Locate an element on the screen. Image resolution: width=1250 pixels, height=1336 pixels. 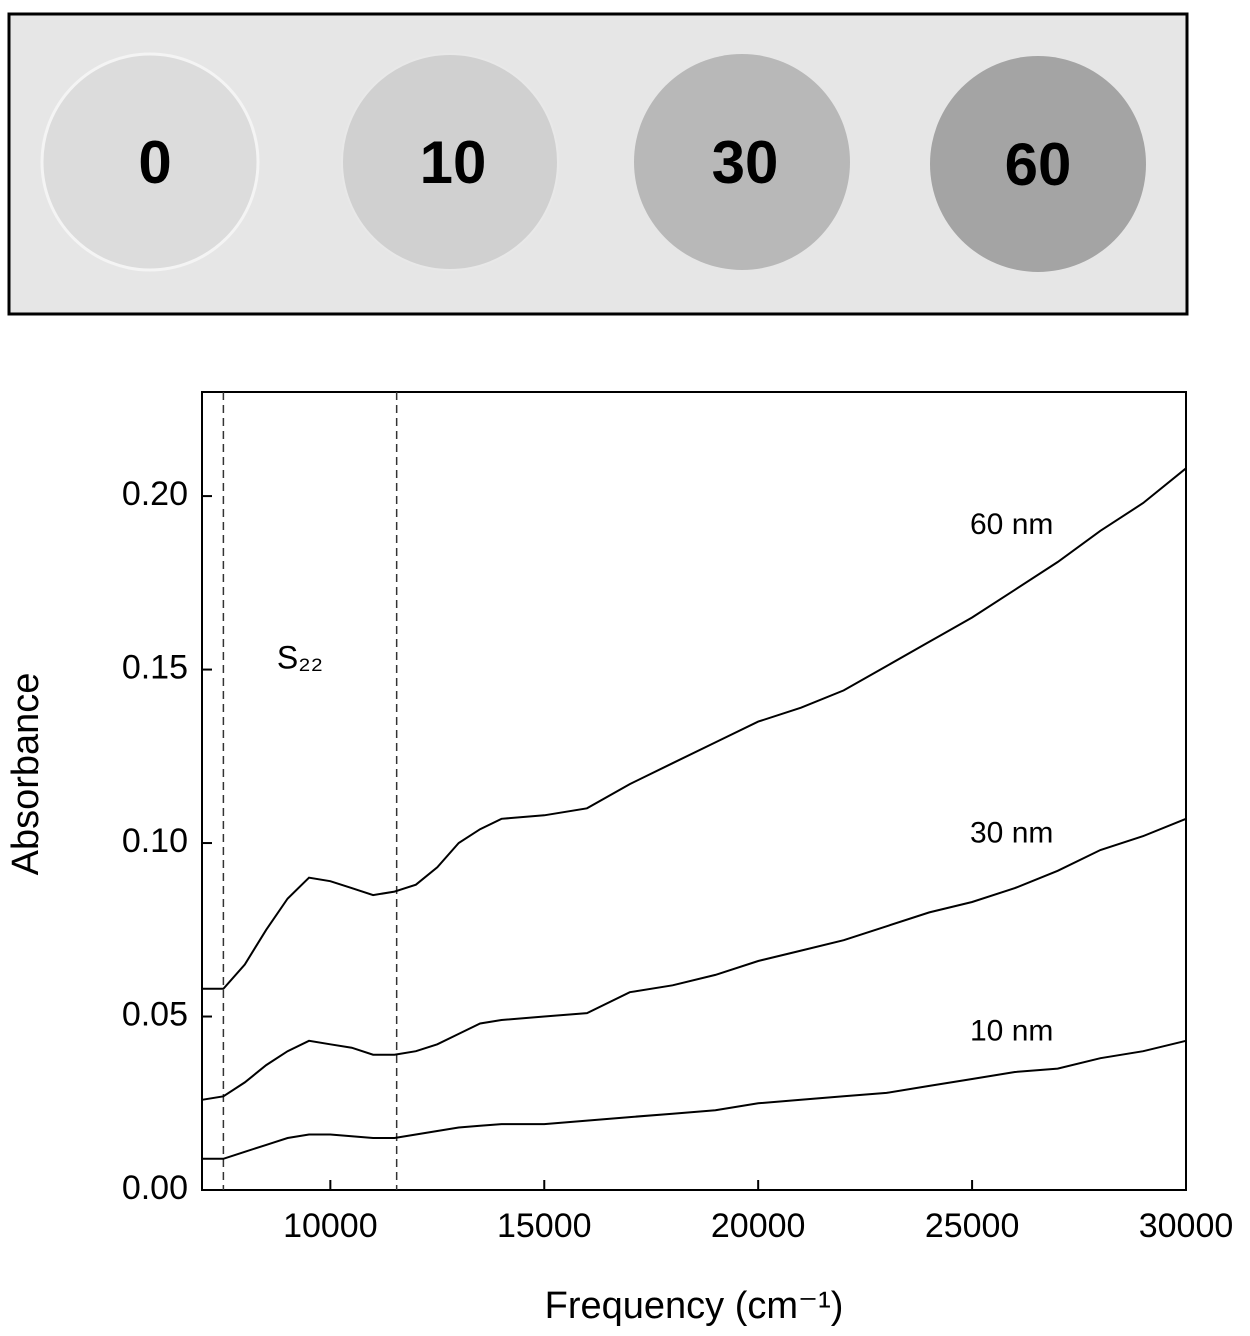
series-label: 10 nm is located at coordinates (1011, 1030).